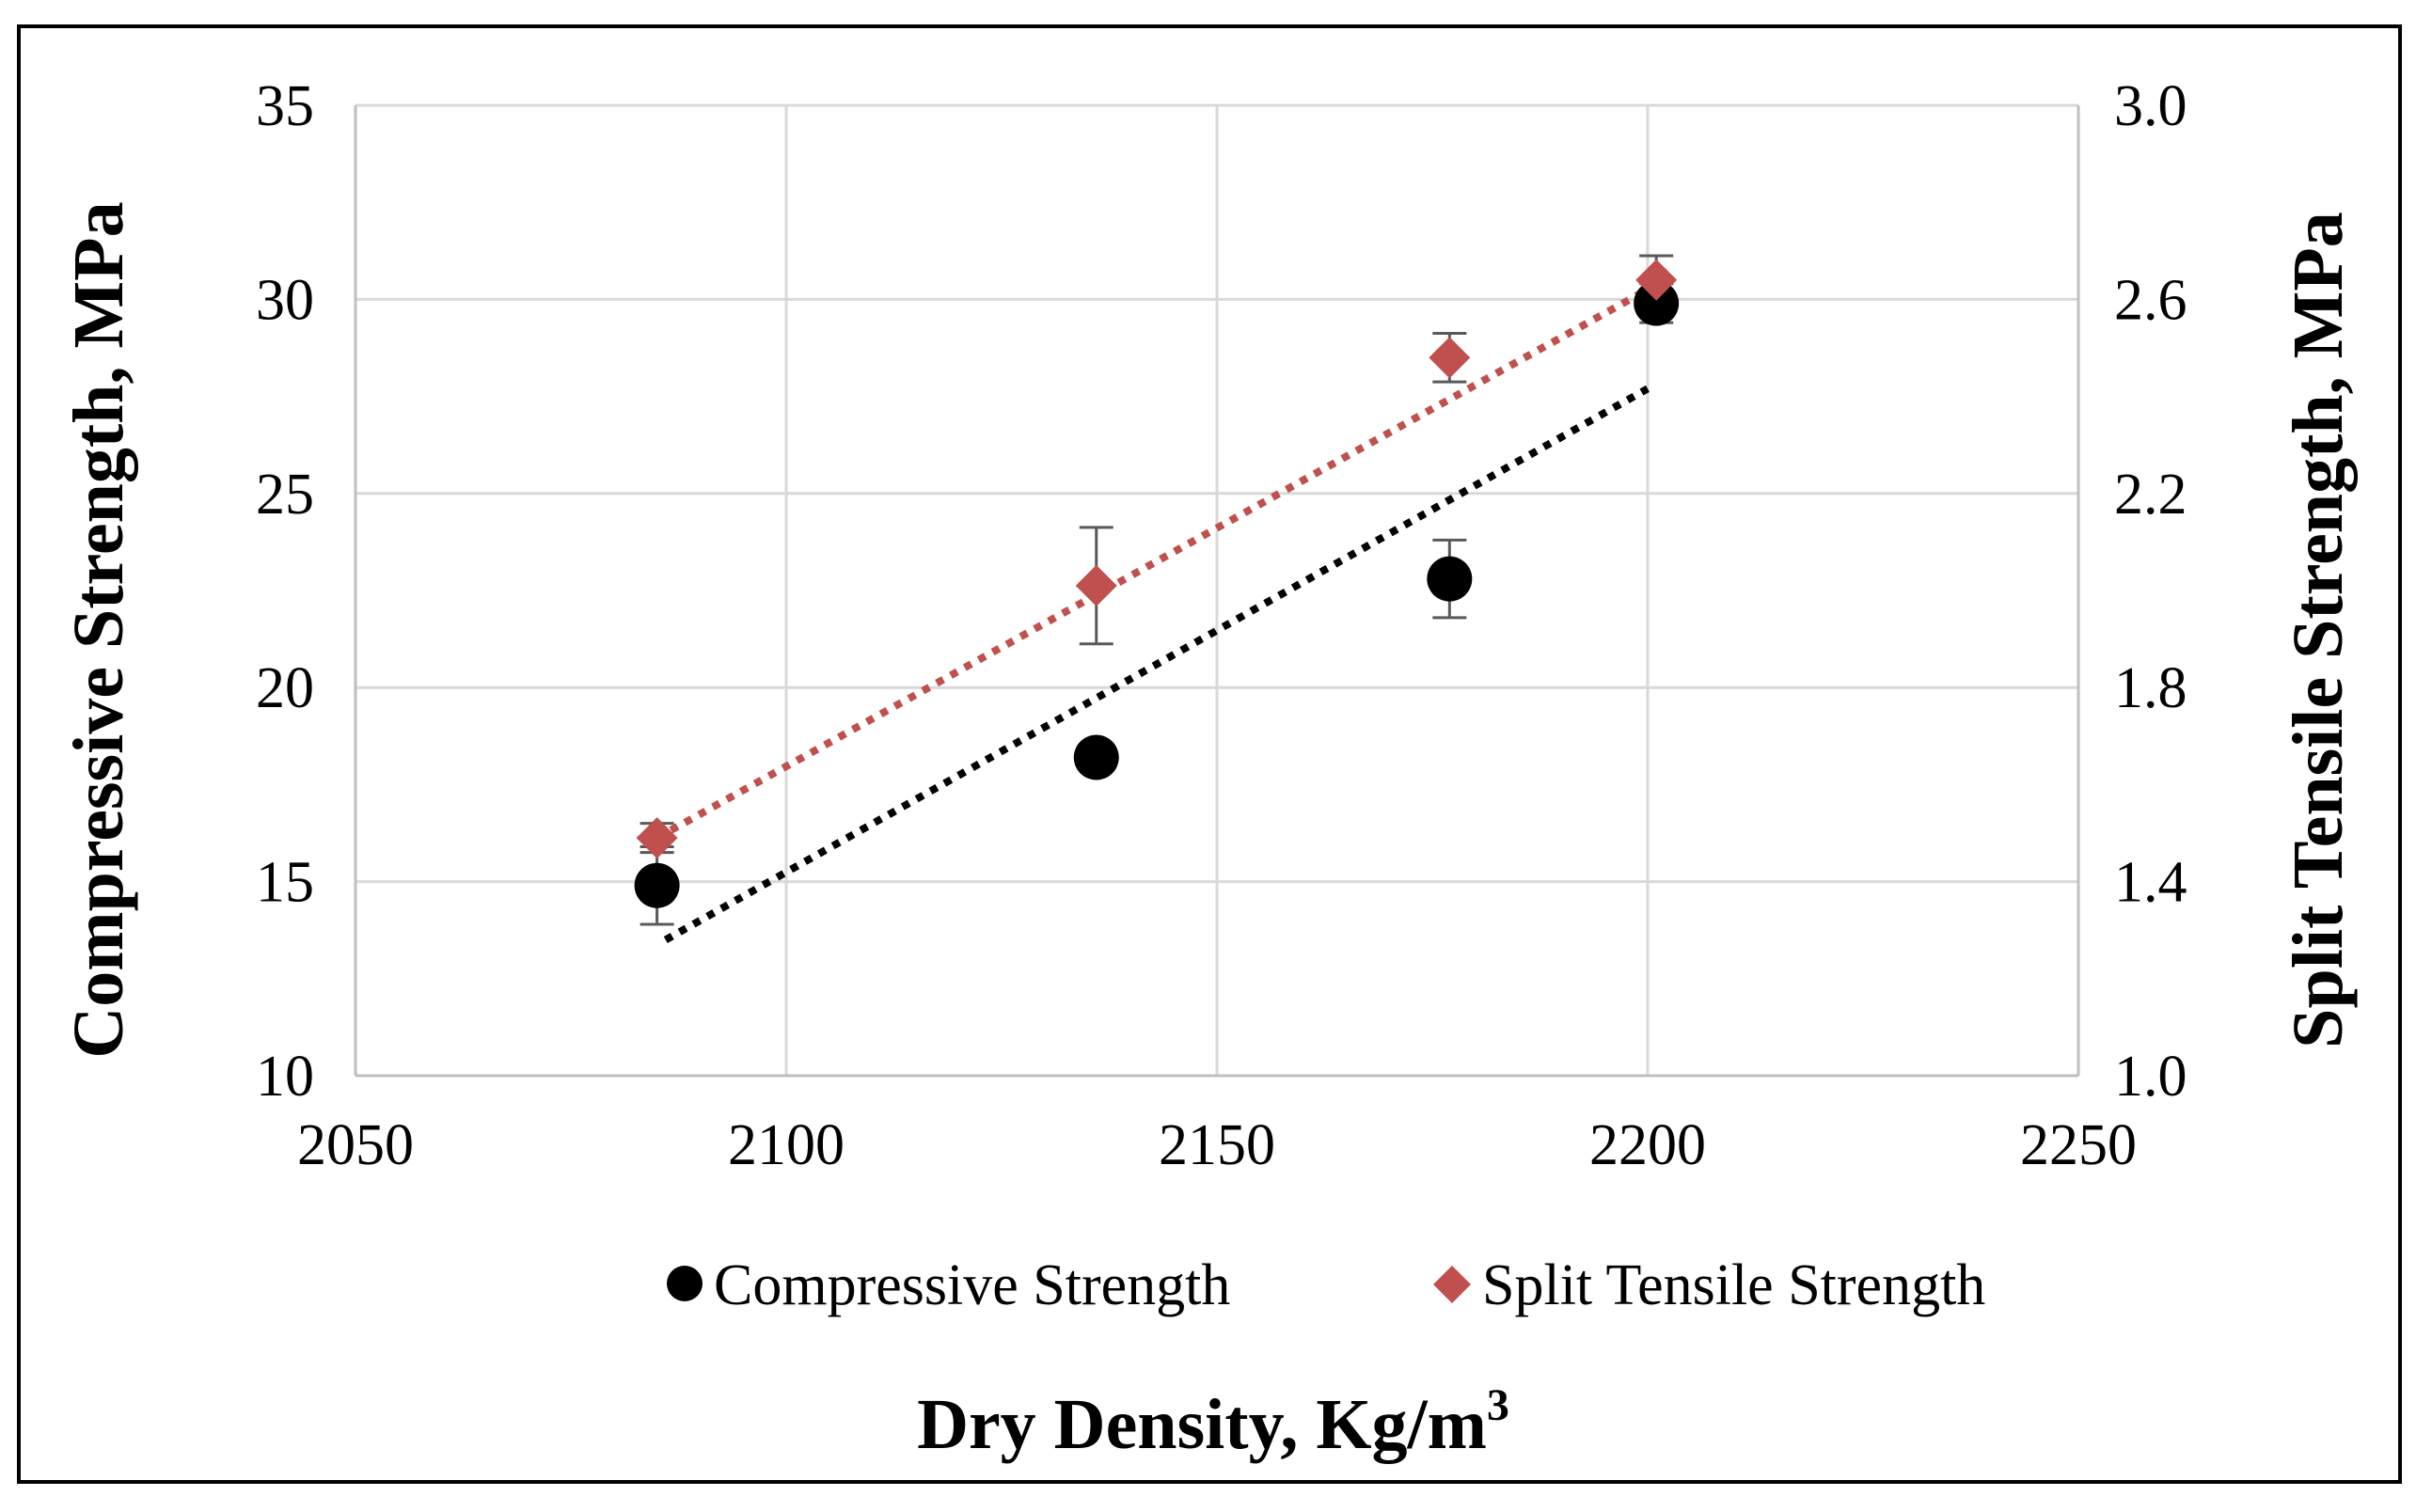 This screenshot has width=2432, height=1512. I want to click on y-right-tick-label: 3.0, so click(2150, 106).